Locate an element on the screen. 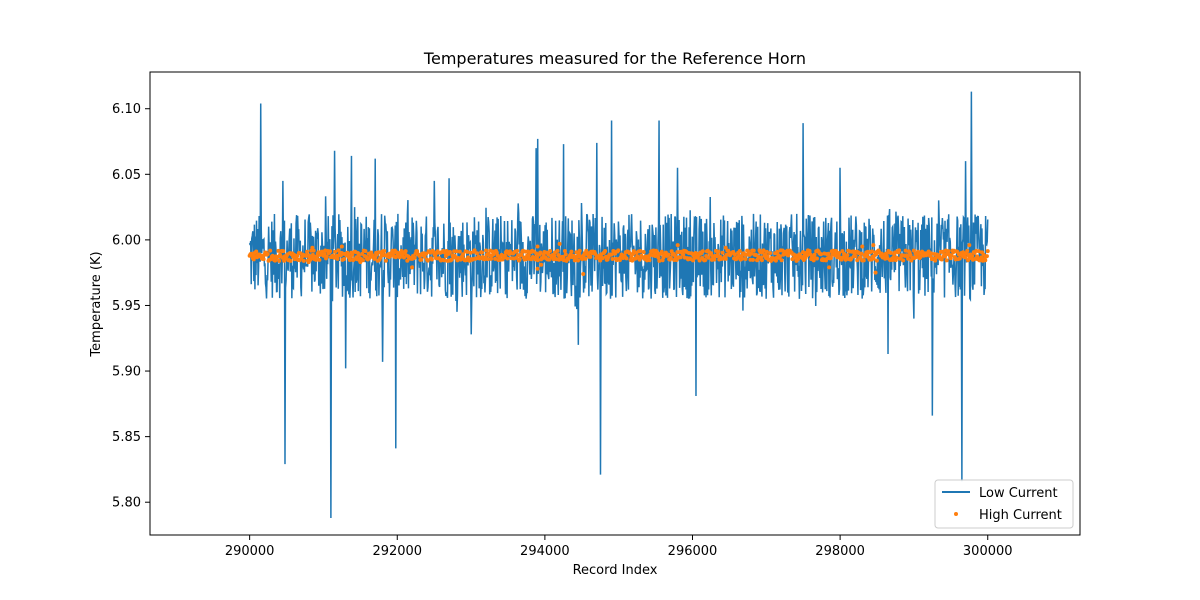 The width and height of the screenshot is (1200, 600). y-tick-label: 5.85 is located at coordinates (126, 437).